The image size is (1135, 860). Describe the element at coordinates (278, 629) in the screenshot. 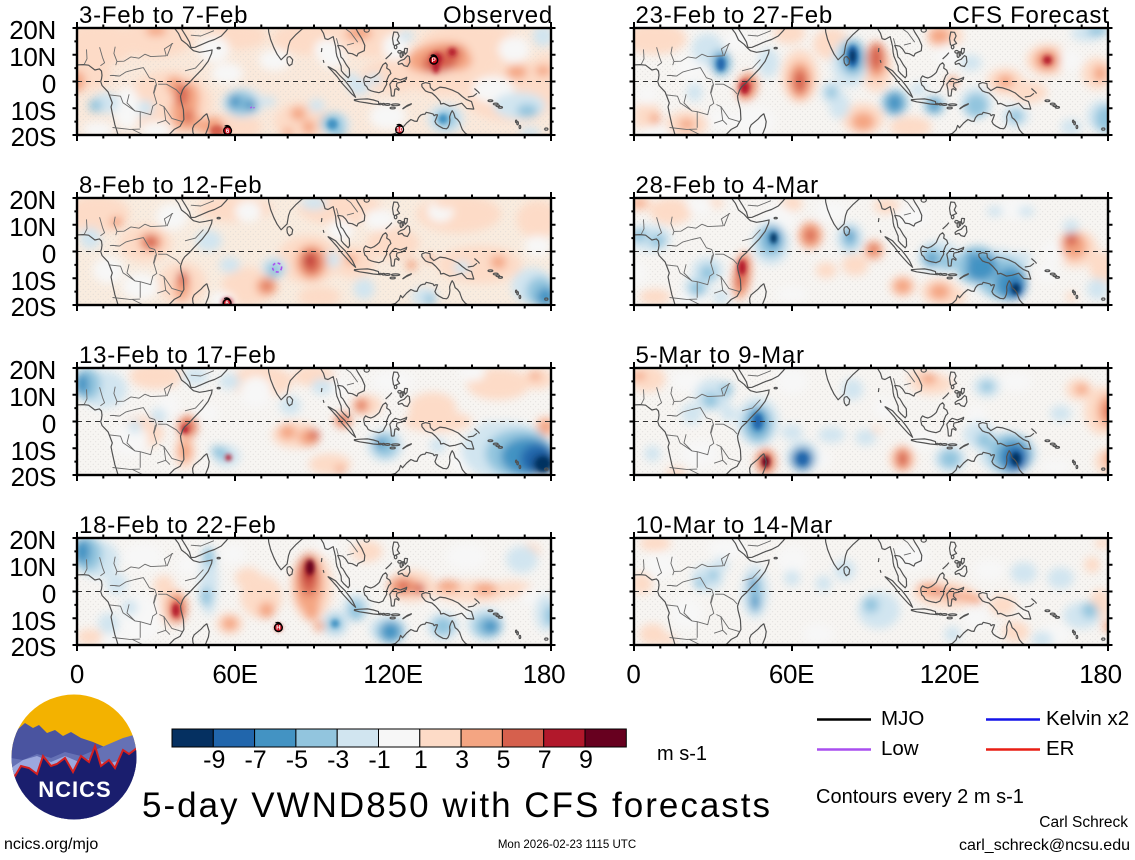

I see `svg-text: H` at that location.